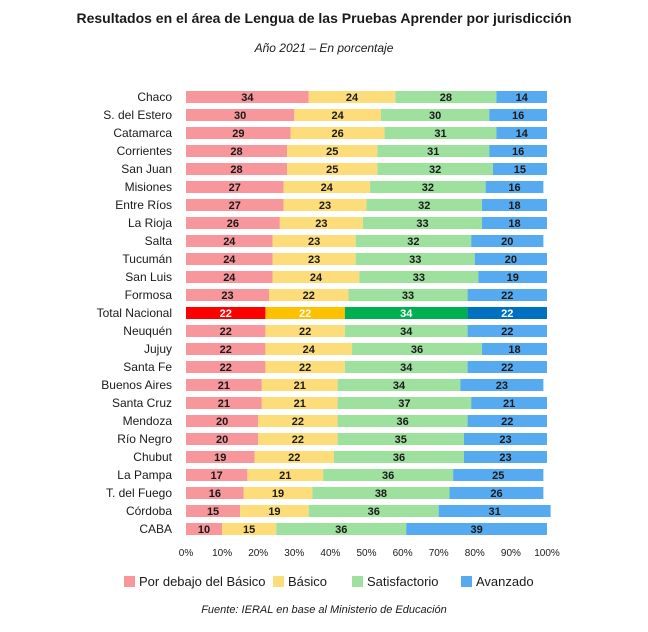 The height and width of the screenshot is (632, 648). What do you see at coordinates (522, 134) in the screenshot?
I see `data-label: 14` at bounding box center [522, 134].